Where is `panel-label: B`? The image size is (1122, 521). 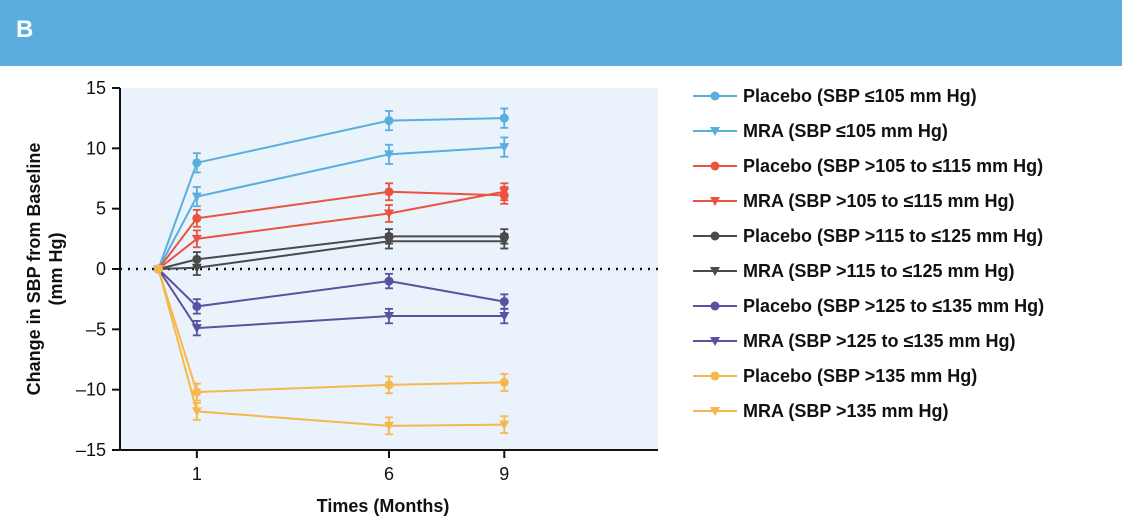 panel-label: B is located at coordinates (25, 29).